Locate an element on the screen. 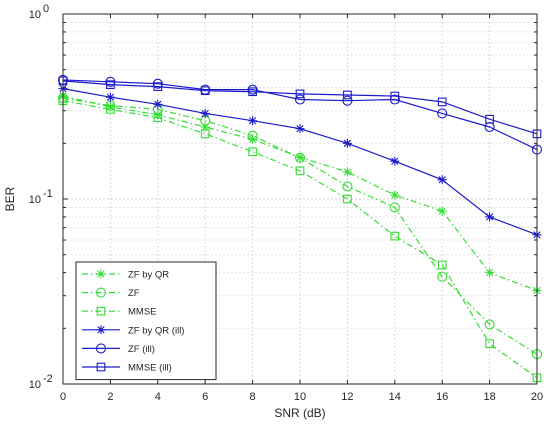 This screenshot has height=431, width=550. x-tick-label: 4 is located at coordinates (158, 397).